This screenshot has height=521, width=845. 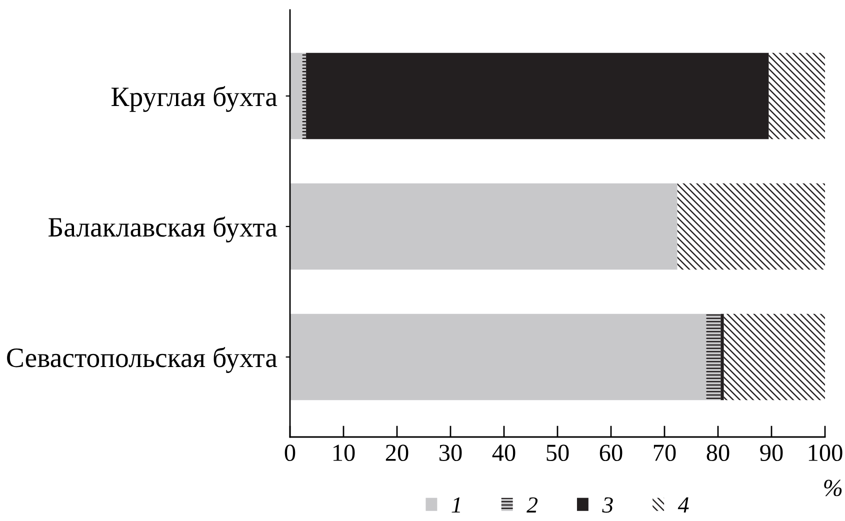 What do you see at coordinates (532, 505) in the screenshot?
I see `legend-label: 2` at bounding box center [532, 505].